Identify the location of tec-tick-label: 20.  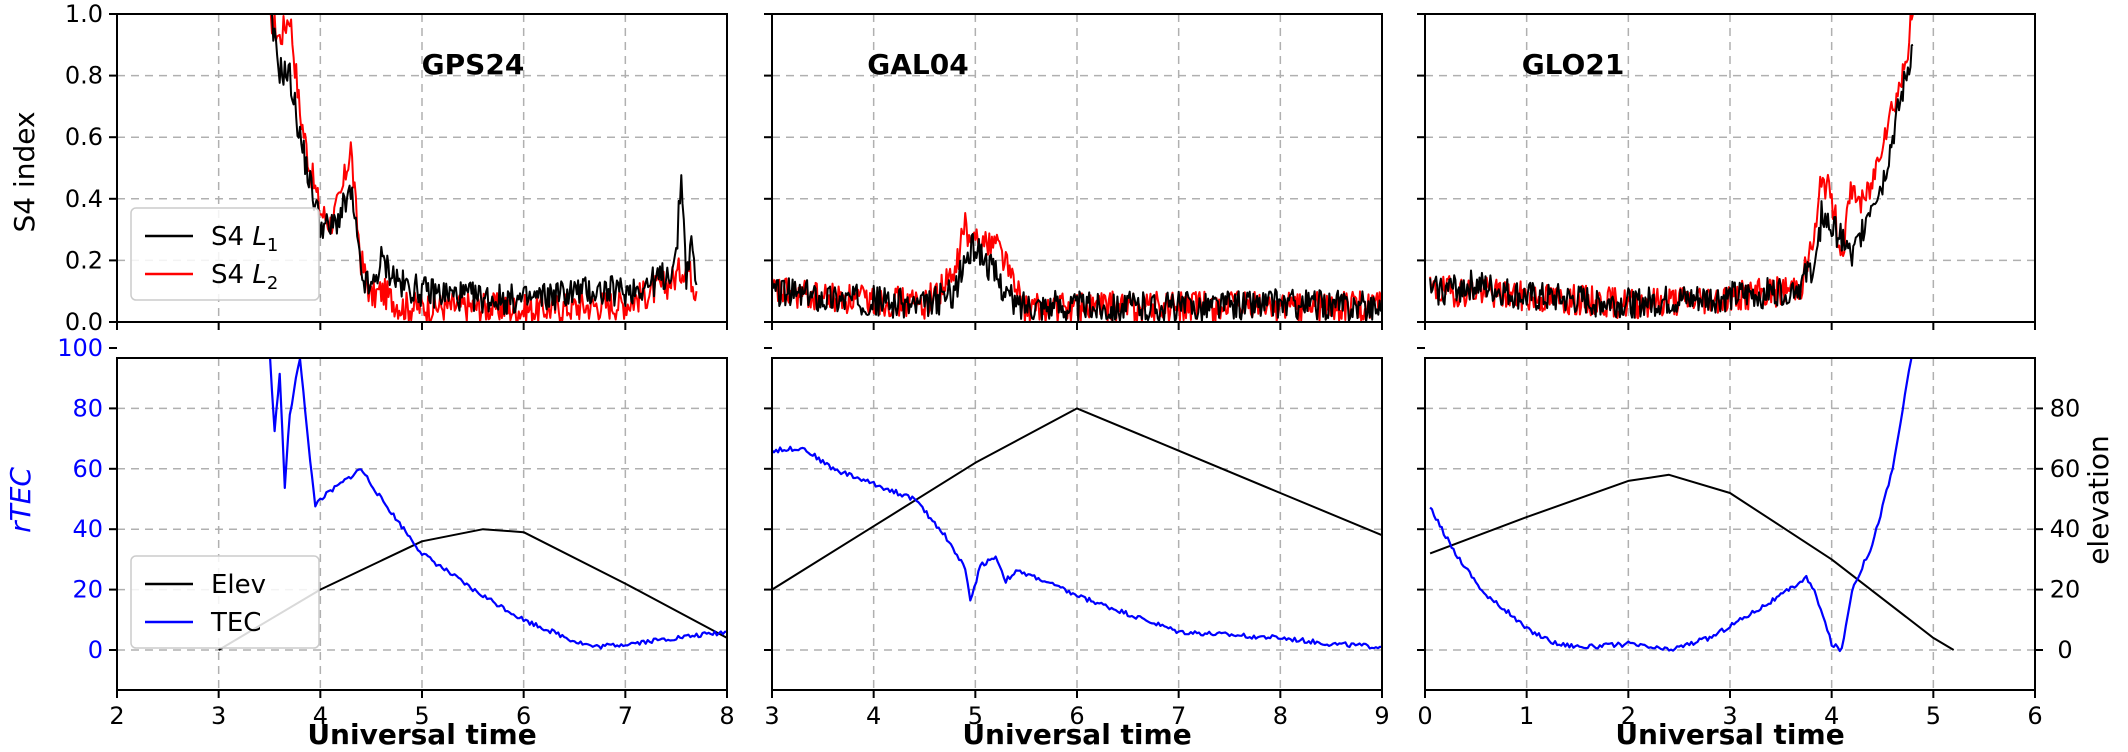
(87, 590).